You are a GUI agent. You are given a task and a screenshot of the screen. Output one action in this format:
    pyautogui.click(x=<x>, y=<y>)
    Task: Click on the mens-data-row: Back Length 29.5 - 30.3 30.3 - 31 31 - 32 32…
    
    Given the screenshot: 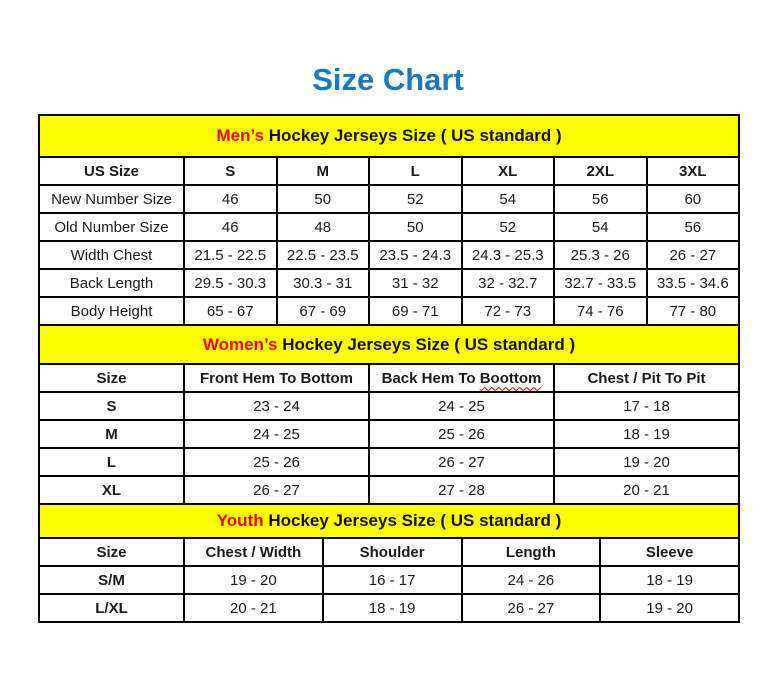 What is the action you would take?
    pyautogui.click(x=389, y=283)
    